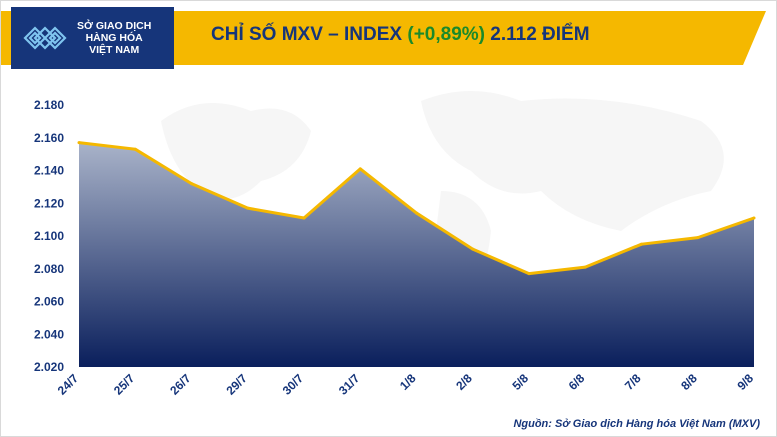 The width and height of the screenshot is (777, 437). Describe the element at coordinates (293, 384) in the screenshot. I see `x-tick-label: 30/7` at that location.